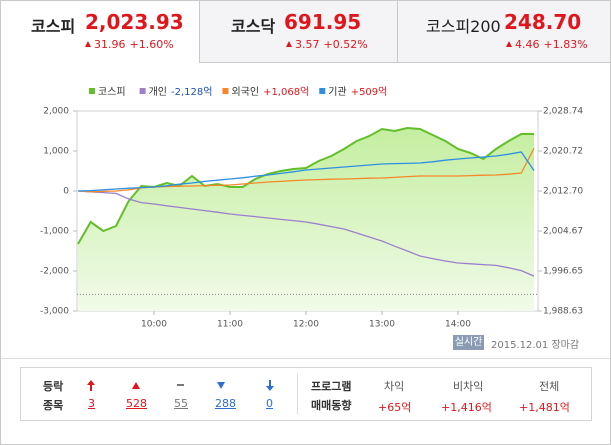 The image size is (611, 445). Describe the element at coordinates (527, 44) in the screenshot. I see `change: 4.46` at that location.